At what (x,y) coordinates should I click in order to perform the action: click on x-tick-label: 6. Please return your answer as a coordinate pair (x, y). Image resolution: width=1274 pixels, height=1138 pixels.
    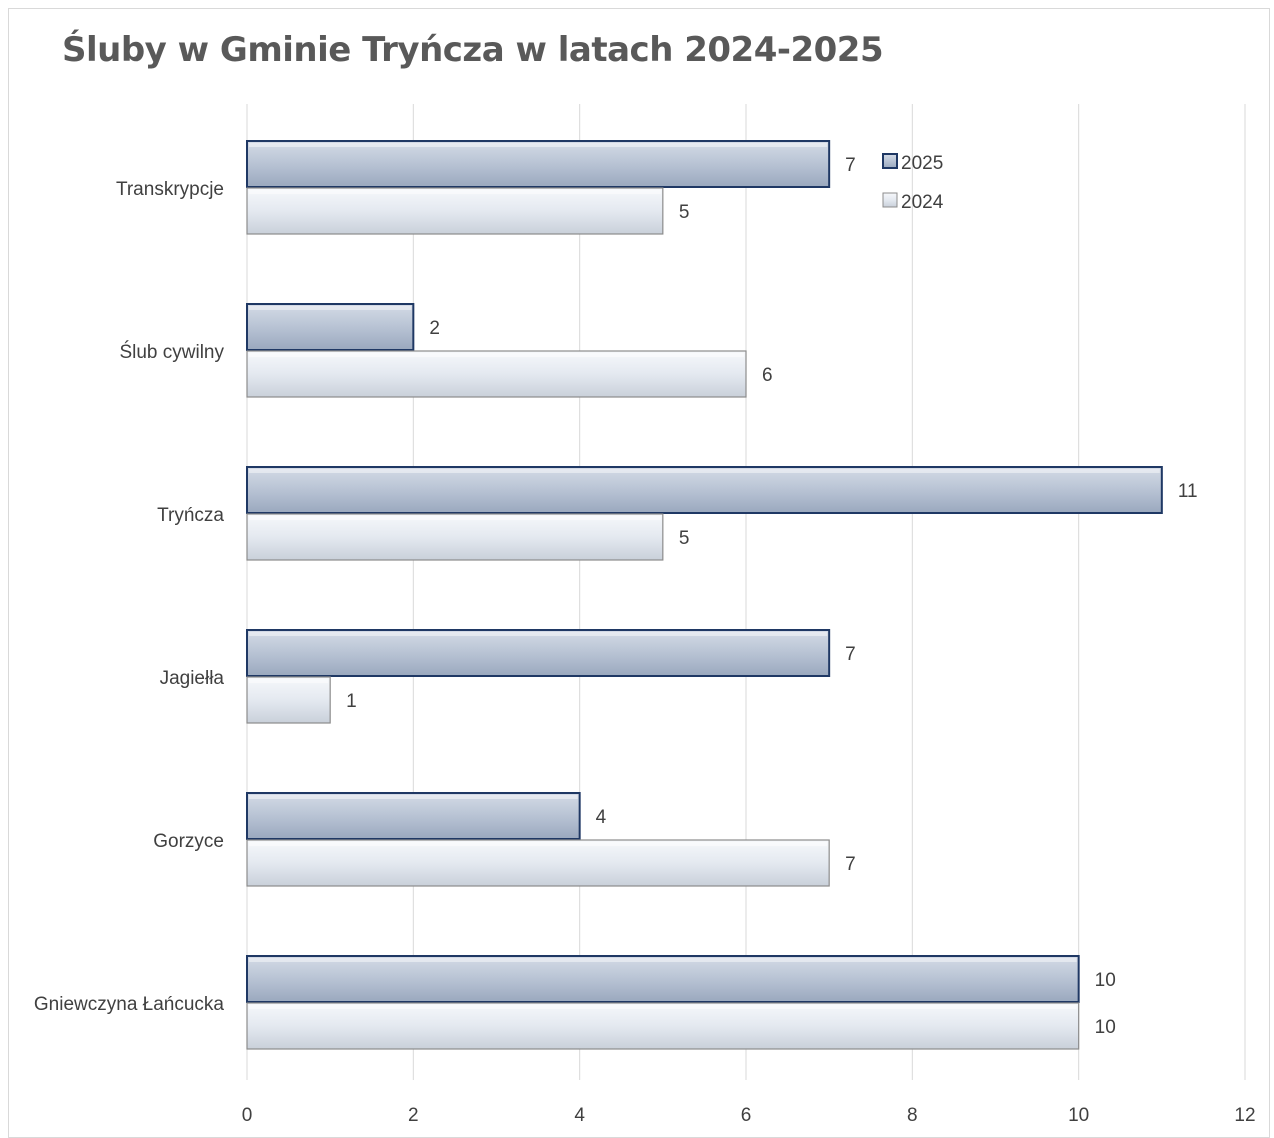
    Looking at the image, I should click on (746, 1114).